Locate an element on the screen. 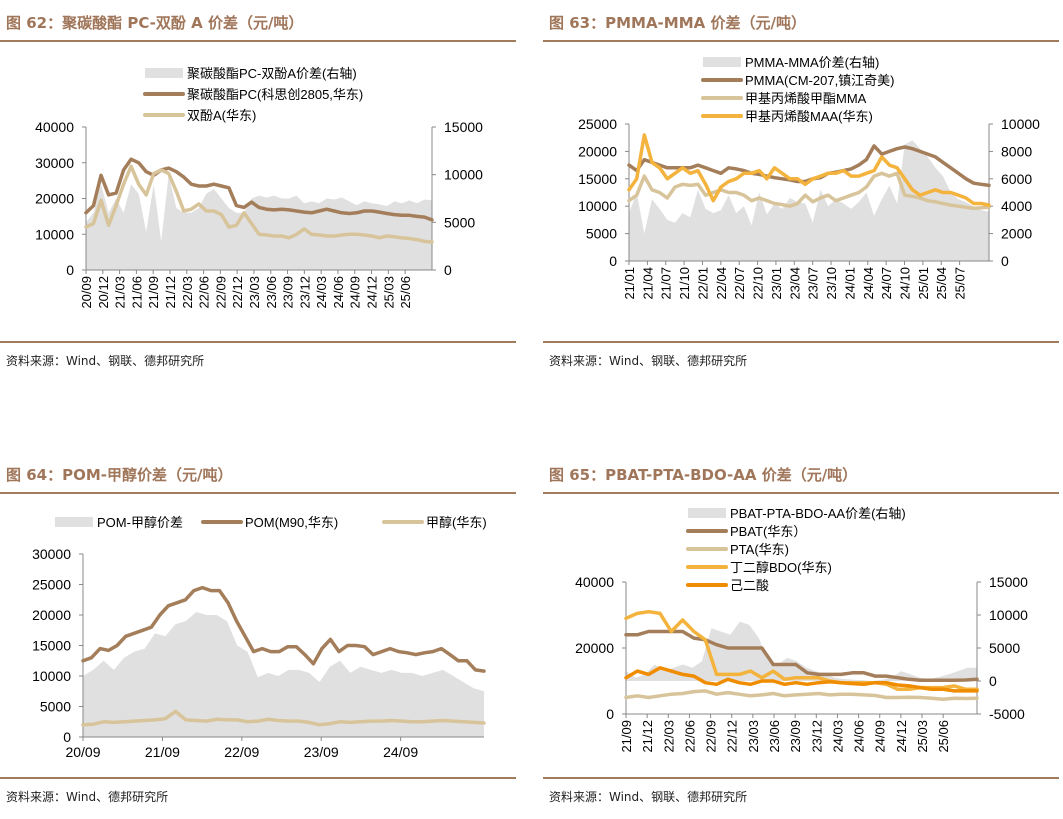  legend-label: PMMA(CM-207,镇江奇美) is located at coordinates (820, 80).